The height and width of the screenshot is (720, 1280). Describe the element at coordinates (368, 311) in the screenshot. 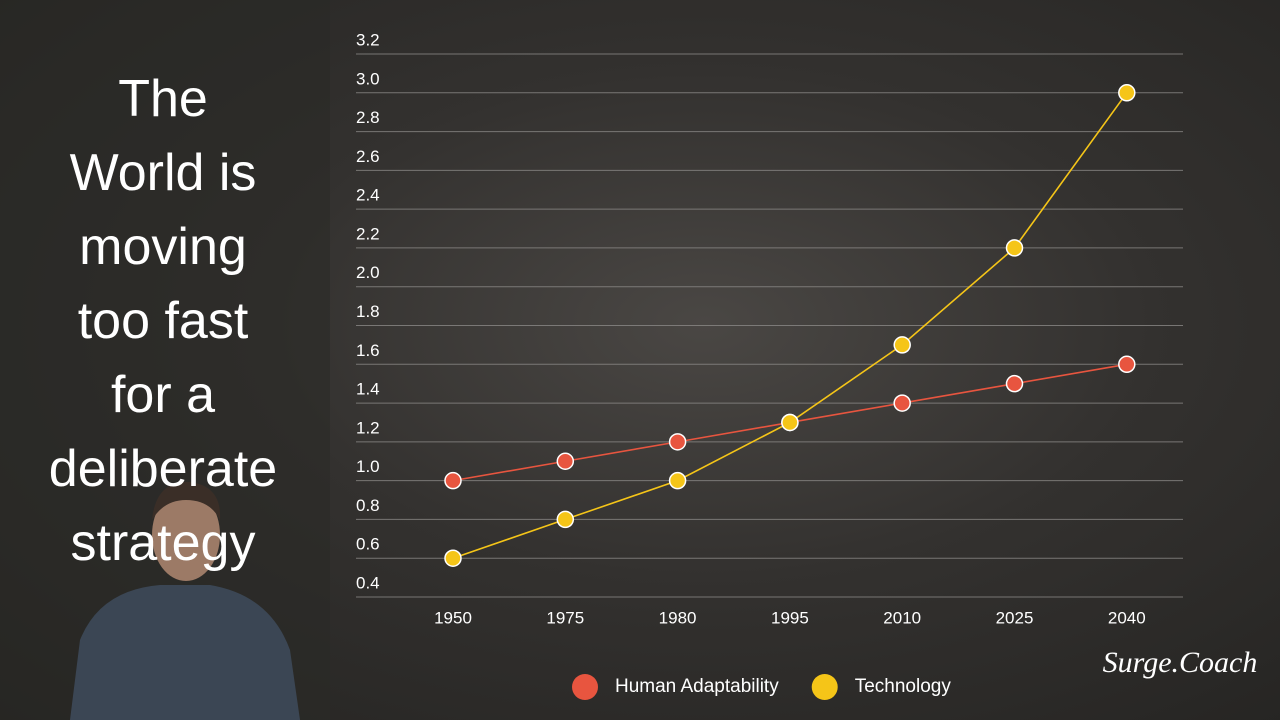

I see `y-tick-label: 1.8` at that location.